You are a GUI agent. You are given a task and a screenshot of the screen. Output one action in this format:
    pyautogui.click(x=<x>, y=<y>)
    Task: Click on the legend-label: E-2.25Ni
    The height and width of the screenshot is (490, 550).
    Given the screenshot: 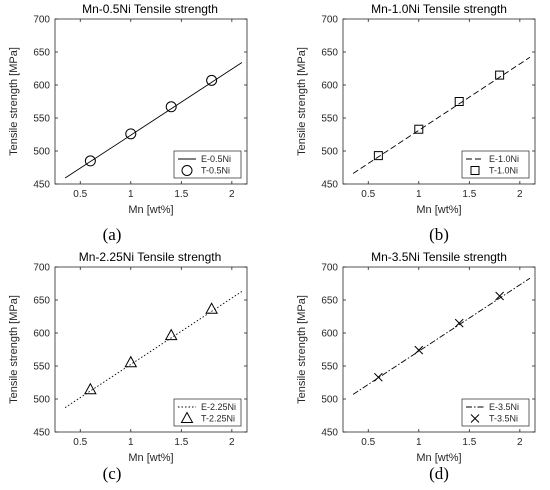 What is the action you would take?
    pyautogui.click(x=218, y=407)
    